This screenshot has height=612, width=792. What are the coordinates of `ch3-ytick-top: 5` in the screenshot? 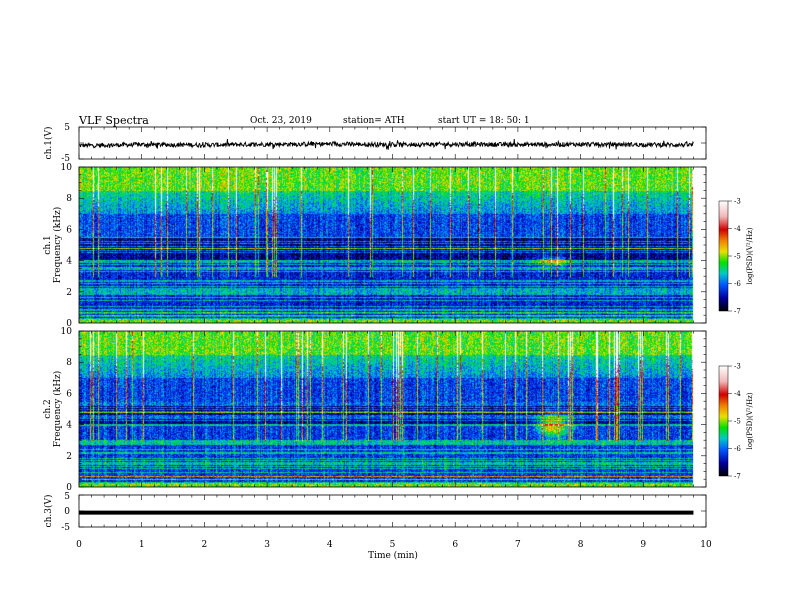 It's located at (67, 497).